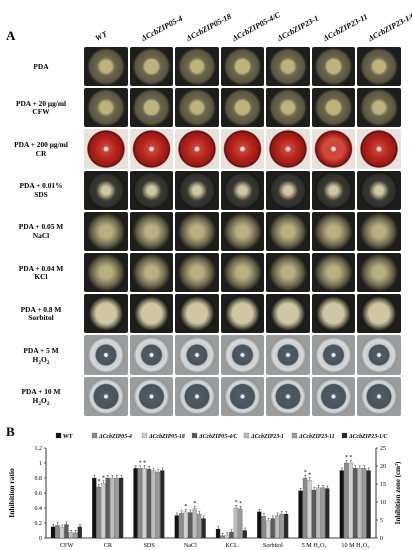 The width and height of the screenshot is (412, 550). Describe the element at coordinates (368, 437) in the screenshot. I see `legend-label: ΔCcbZIP23-1/C` at that location.